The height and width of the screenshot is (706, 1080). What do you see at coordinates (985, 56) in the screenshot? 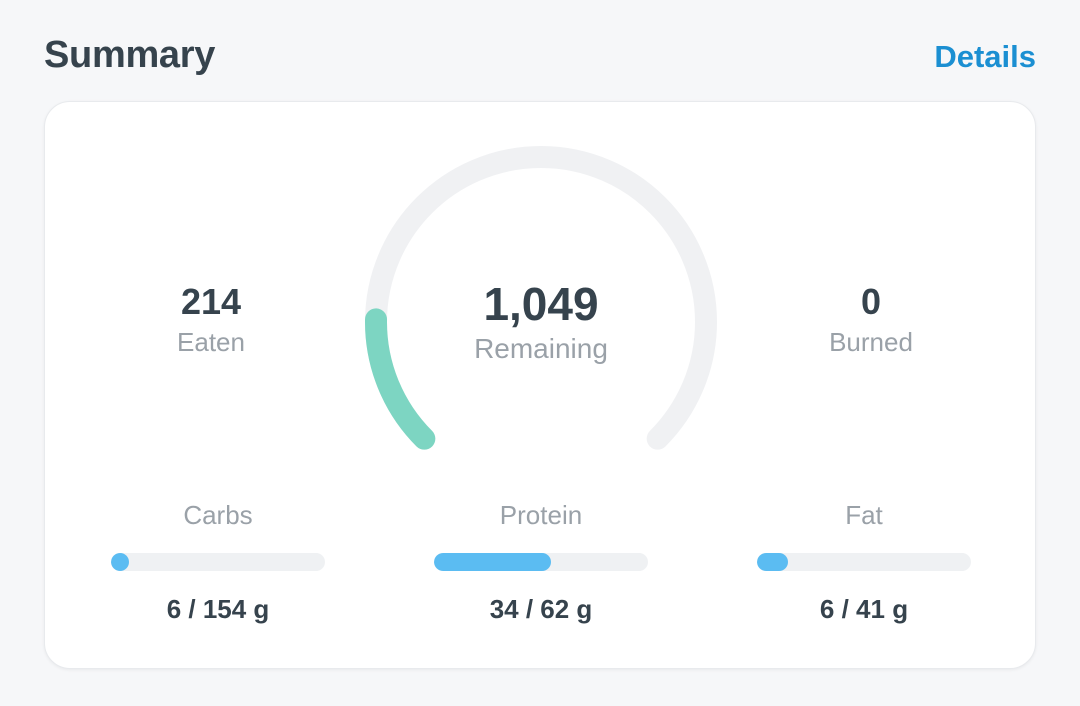
I see `details-link: Details` at bounding box center [985, 56].